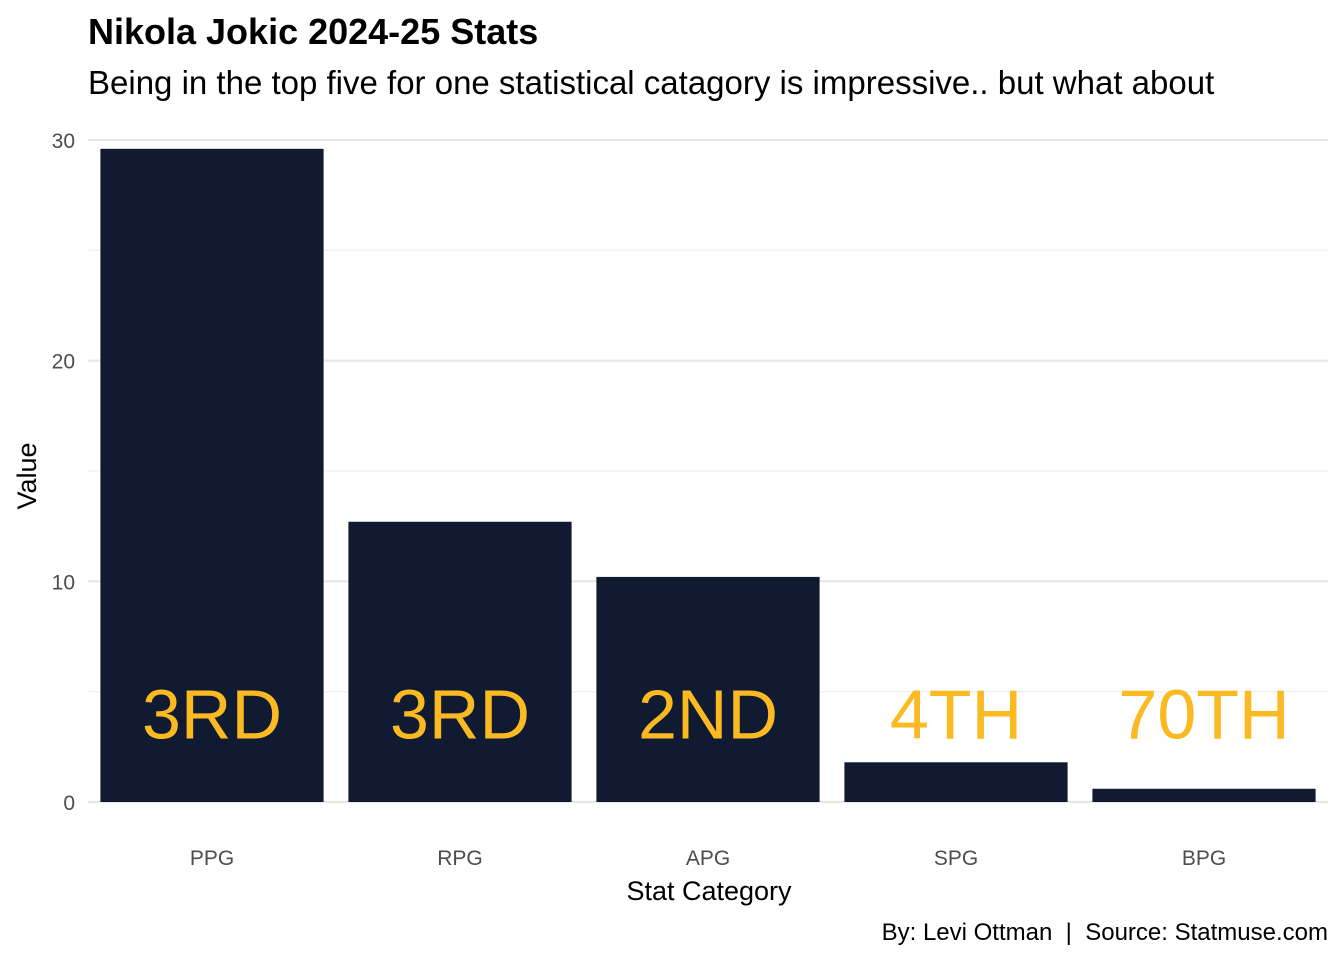 This screenshot has height=960, width=1344. What do you see at coordinates (69, 803) in the screenshot?
I see `y-tick-label: 0` at bounding box center [69, 803].